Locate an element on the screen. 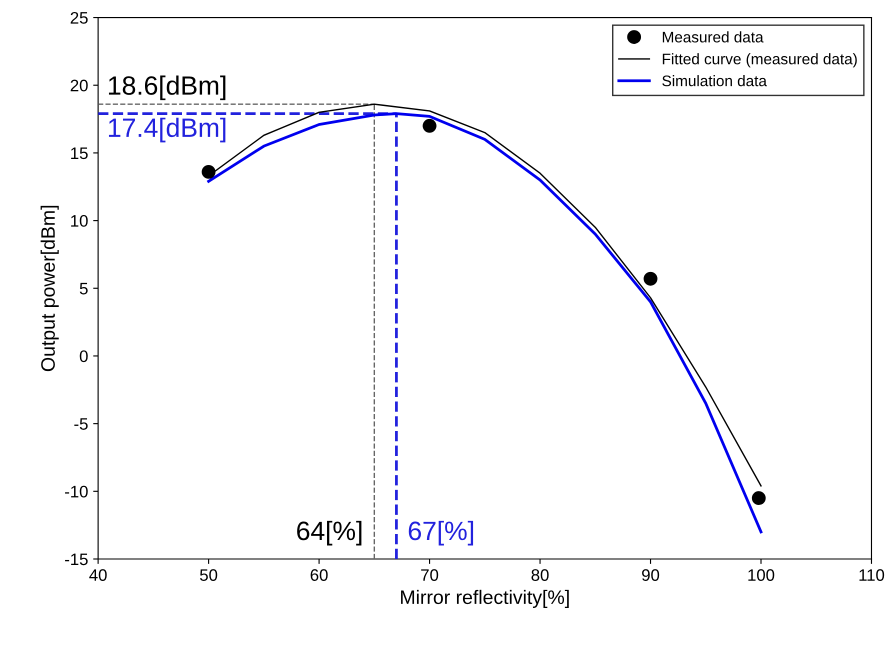 The height and width of the screenshot is (650, 892). y-tick-label: -10 is located at coordinates (76, 492).